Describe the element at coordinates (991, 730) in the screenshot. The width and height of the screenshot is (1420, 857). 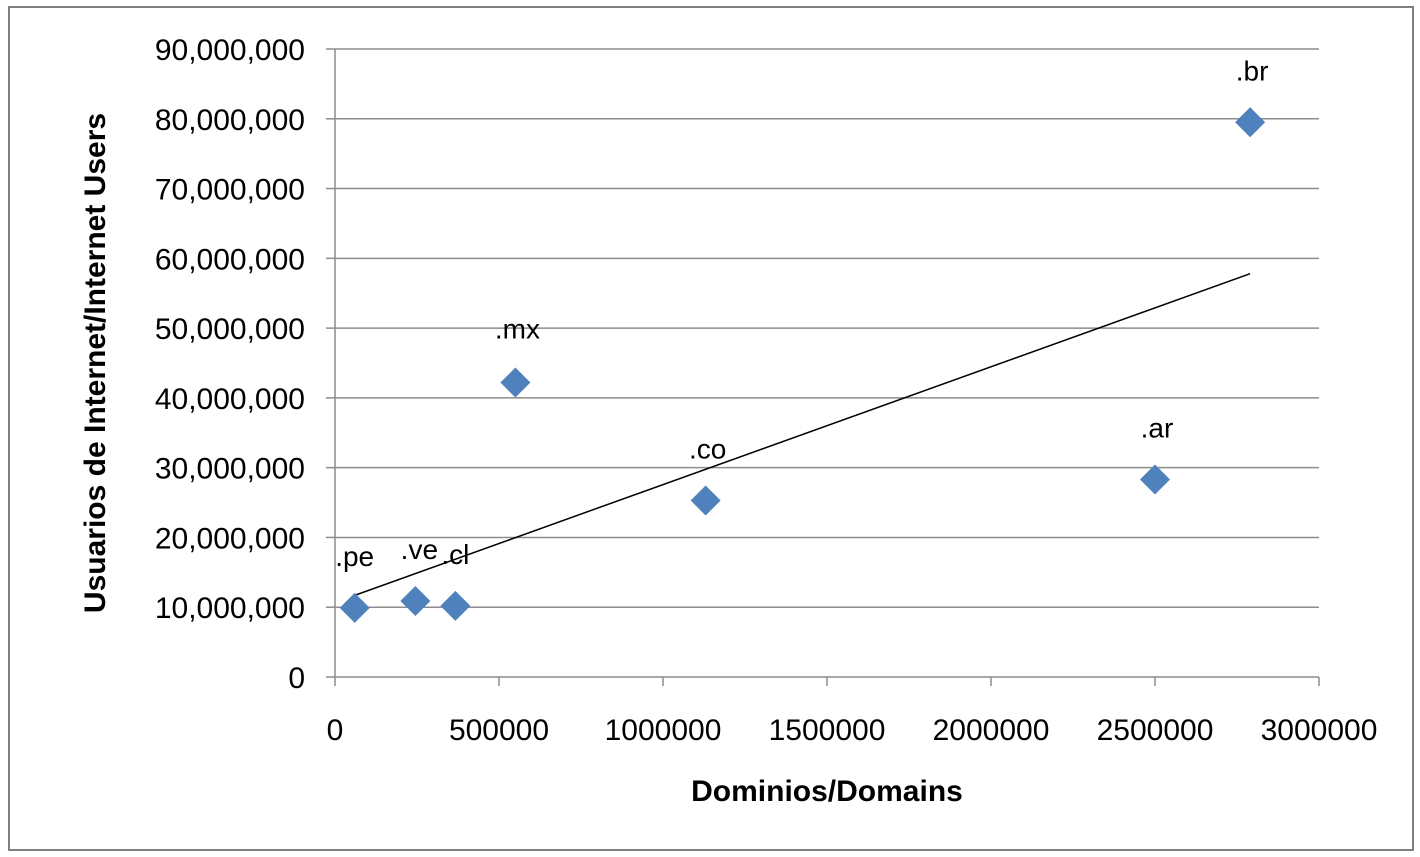
I see `x-tick-label: 2000000` at that location.